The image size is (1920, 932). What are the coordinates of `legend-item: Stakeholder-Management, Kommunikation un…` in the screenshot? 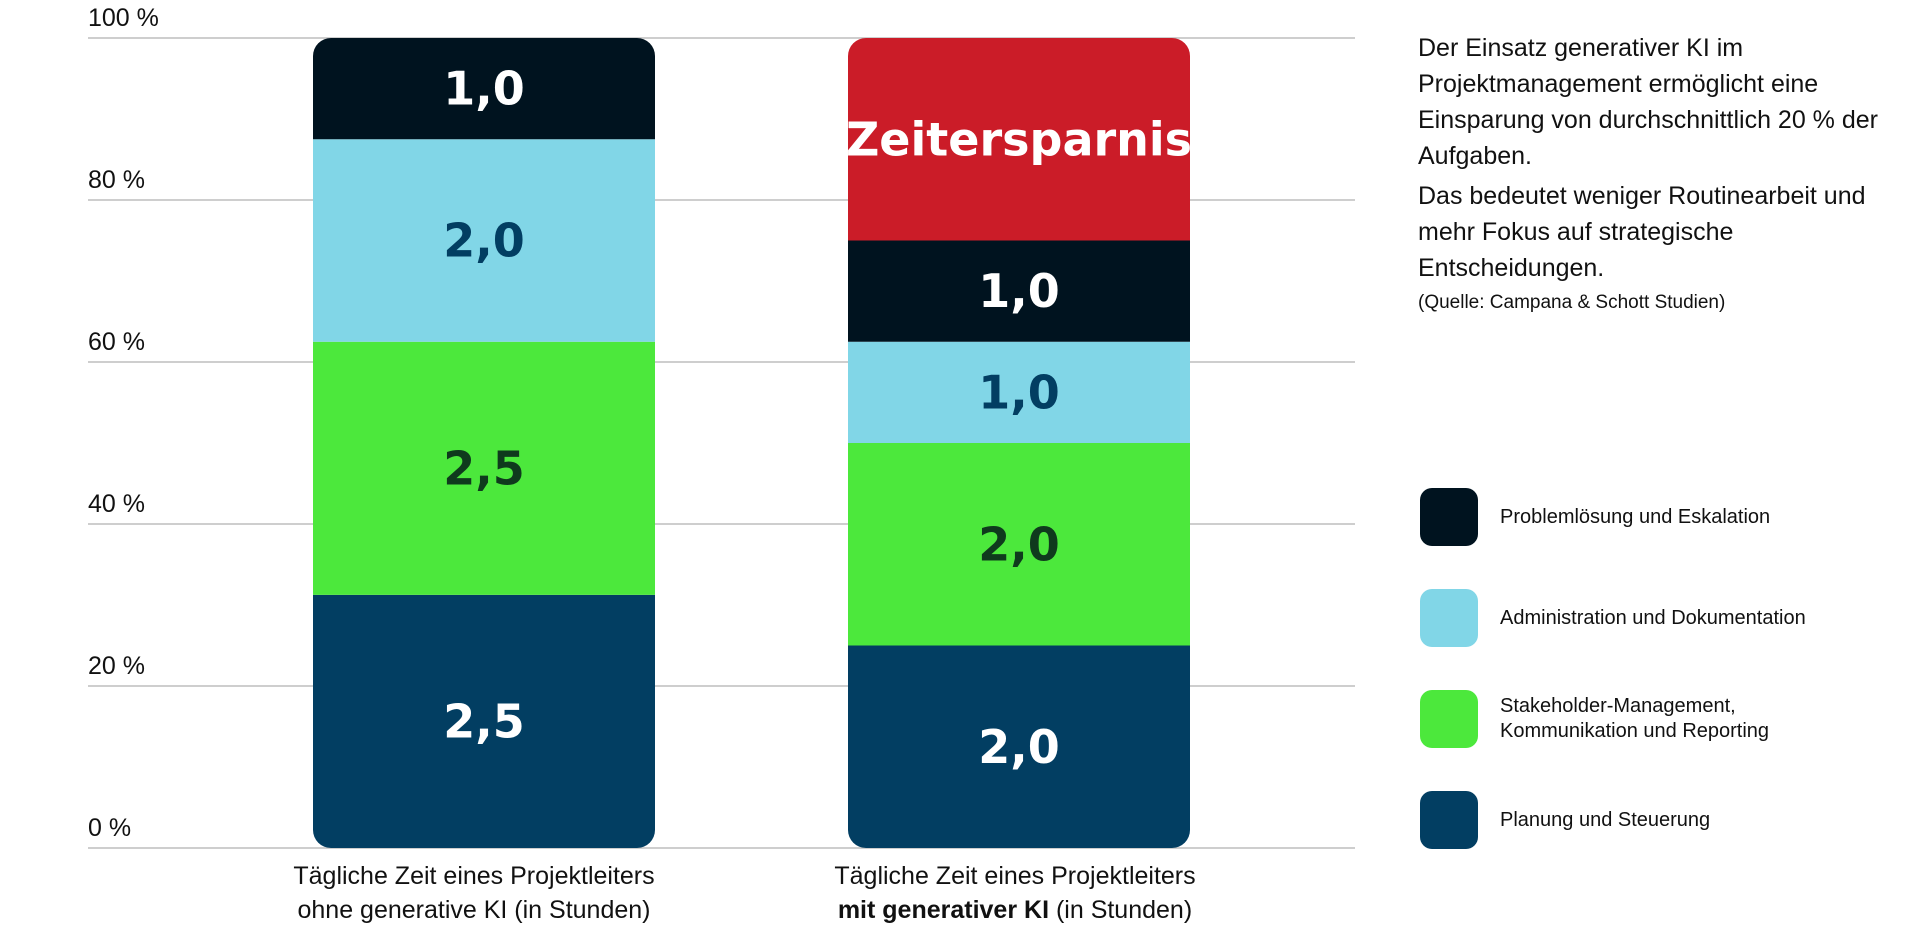 It's located at (1594, 719).